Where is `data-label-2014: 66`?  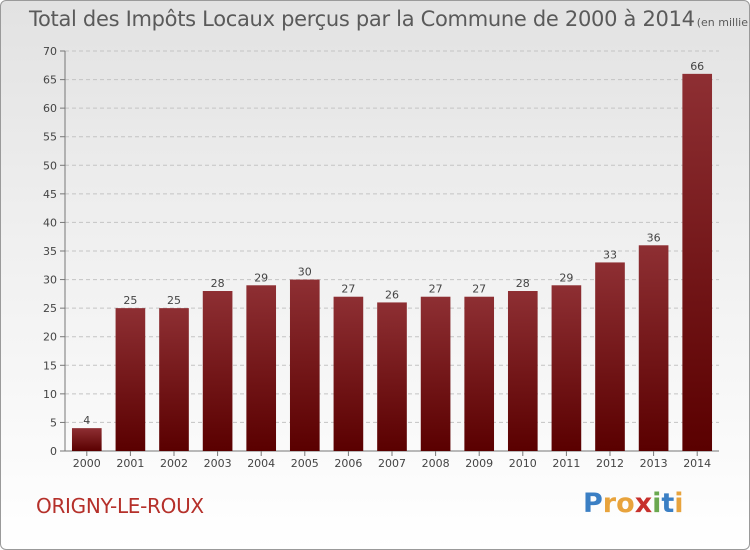
data-label-2014: 66 is located at coordinates (697, 66).